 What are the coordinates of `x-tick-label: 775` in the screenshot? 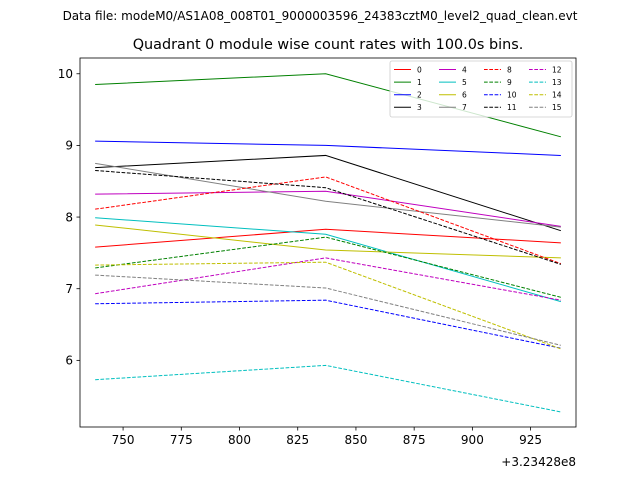 It's located at (181, 440).